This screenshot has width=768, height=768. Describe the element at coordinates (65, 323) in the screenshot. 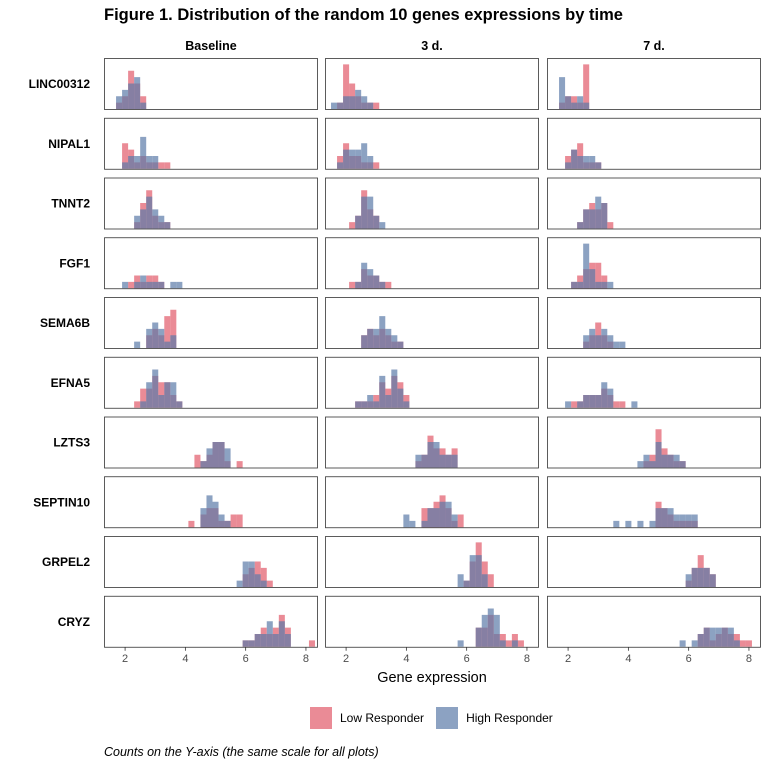

I see `facet-row-label: SEMA6B` at that location.